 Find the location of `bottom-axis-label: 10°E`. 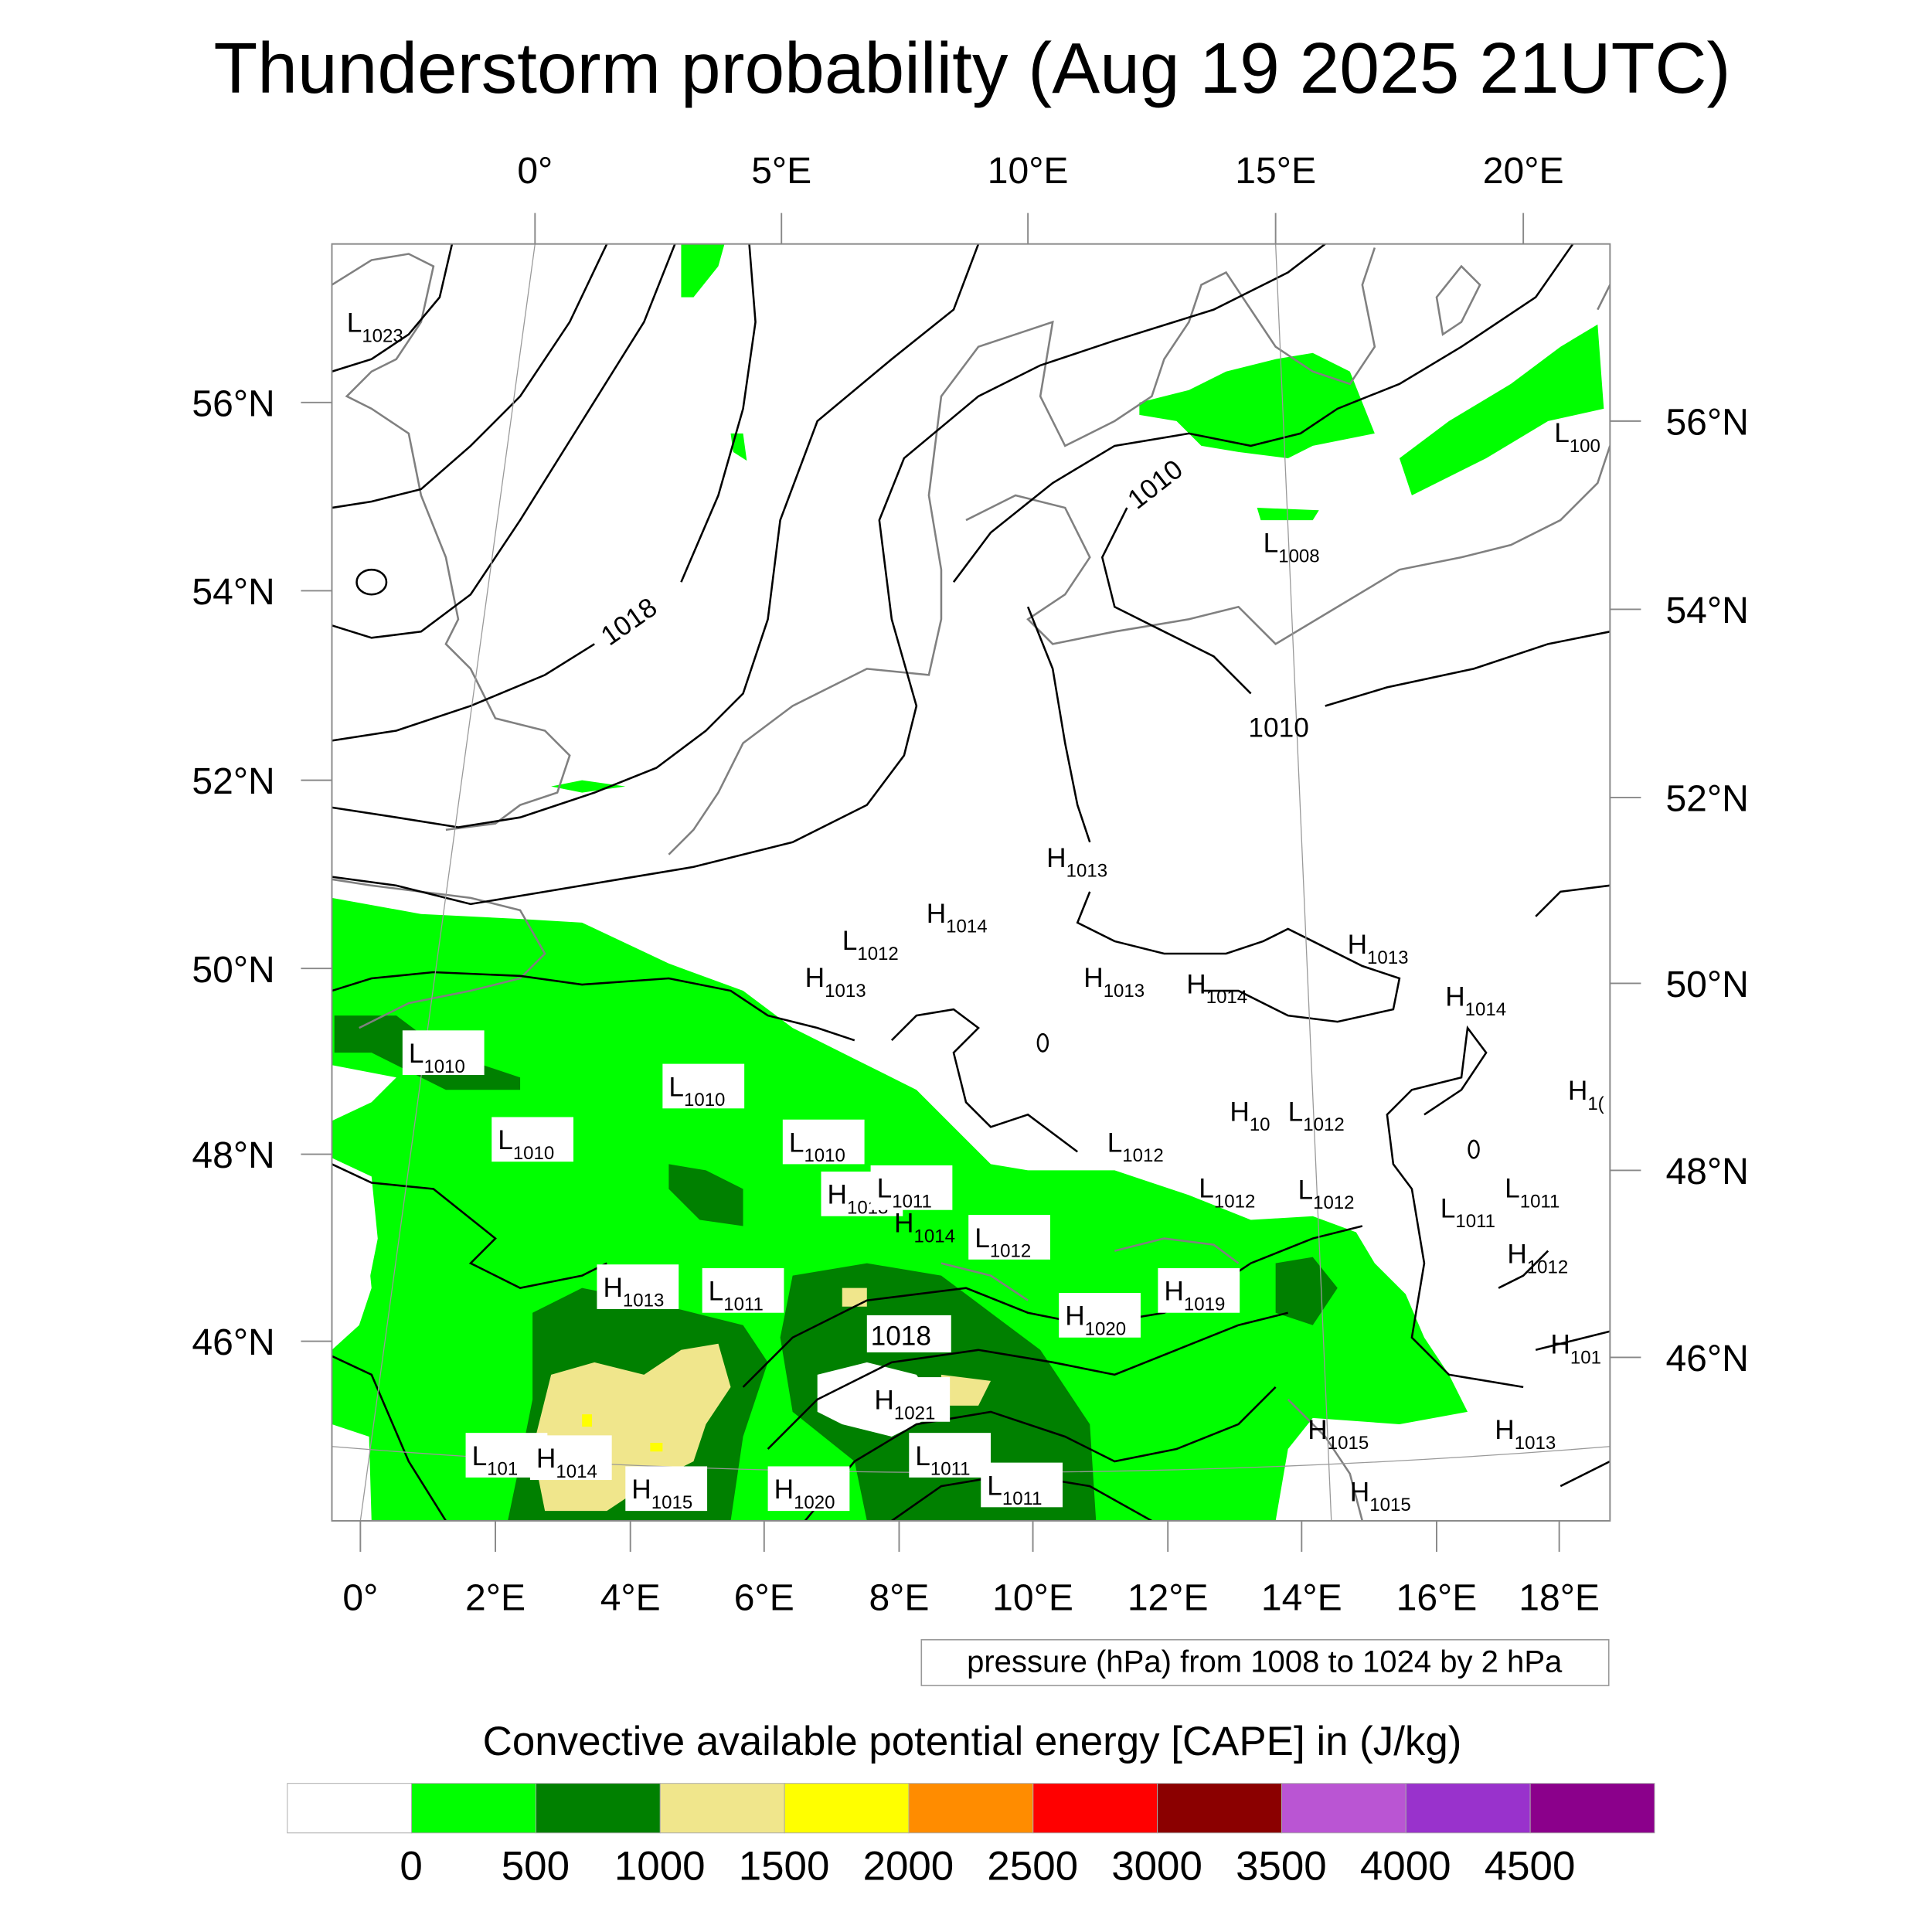

bottom-axis-label: 10°E is located at coordinates (1033, 1598).